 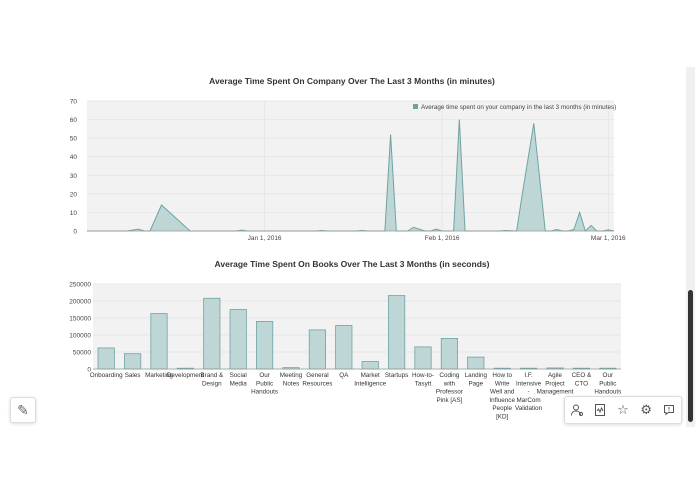 I want to click on y-tick-label: 10, so click(x=74, y=213).